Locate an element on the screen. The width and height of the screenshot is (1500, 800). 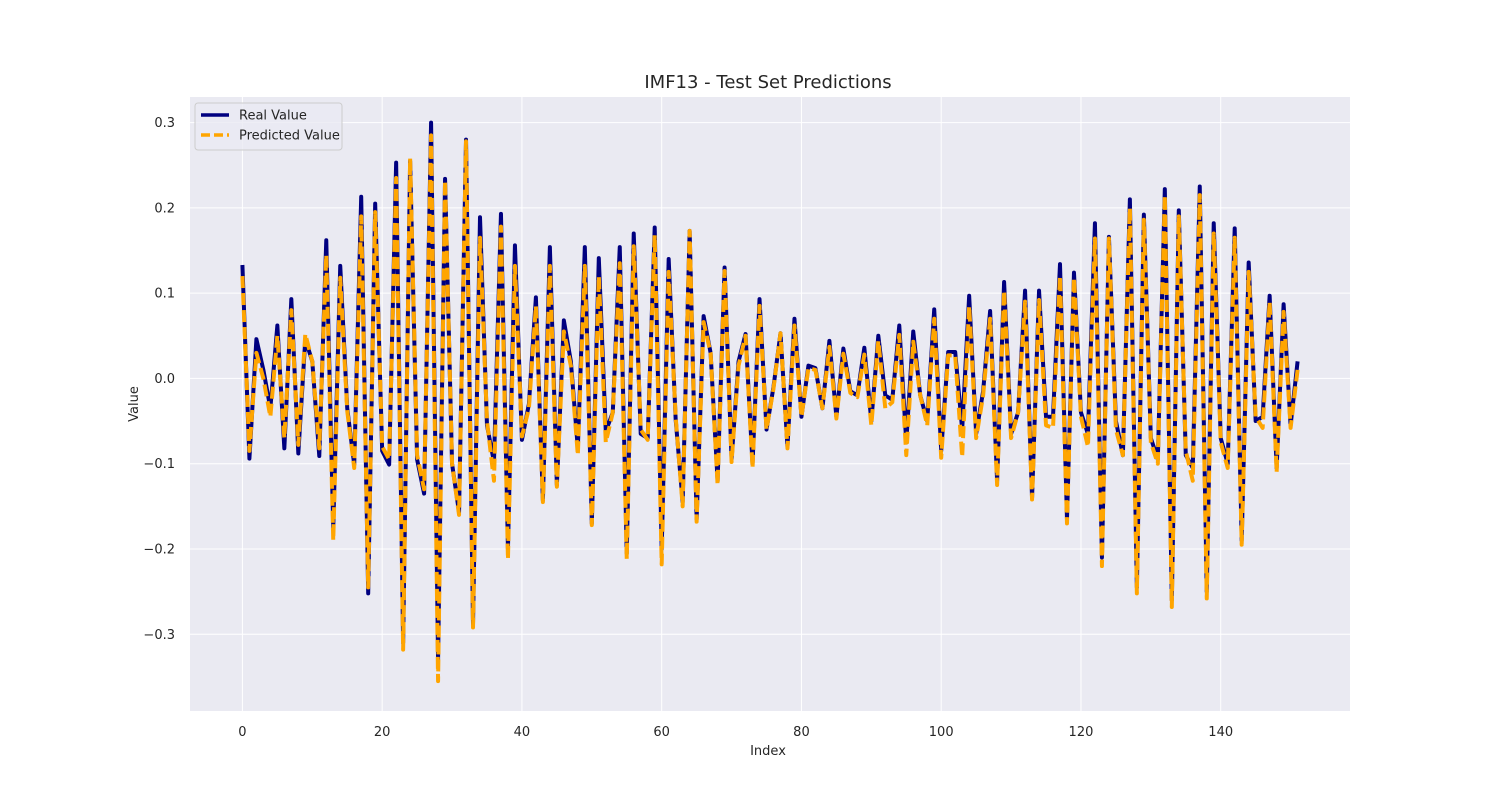
x-tick-label: 60 is located at coordinates (661, 732).